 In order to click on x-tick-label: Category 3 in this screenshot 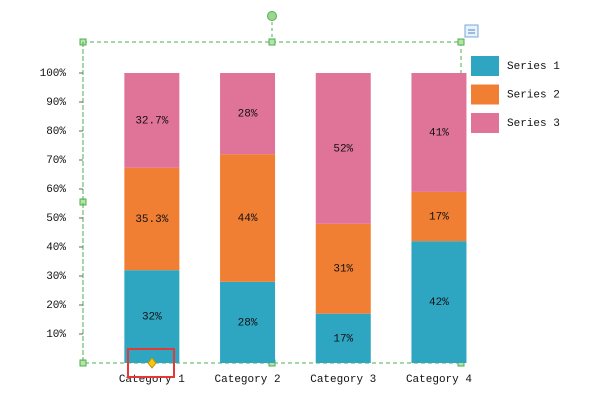, I will do `click(343, 380)`.